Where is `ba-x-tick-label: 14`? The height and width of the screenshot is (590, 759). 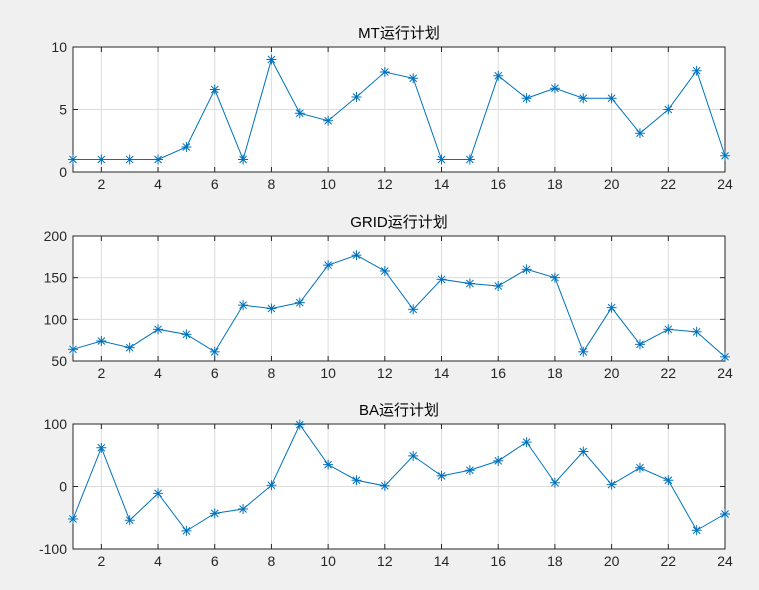 ba-x-tick-label: 14 is located at coordinates (442, 561).